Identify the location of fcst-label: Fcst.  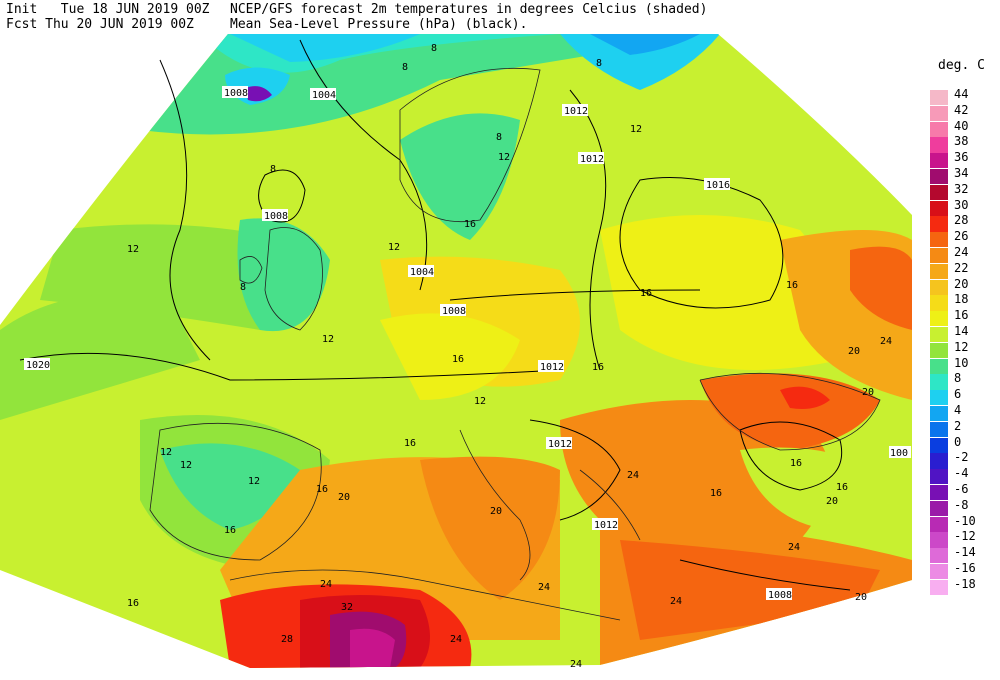
(22, 24).